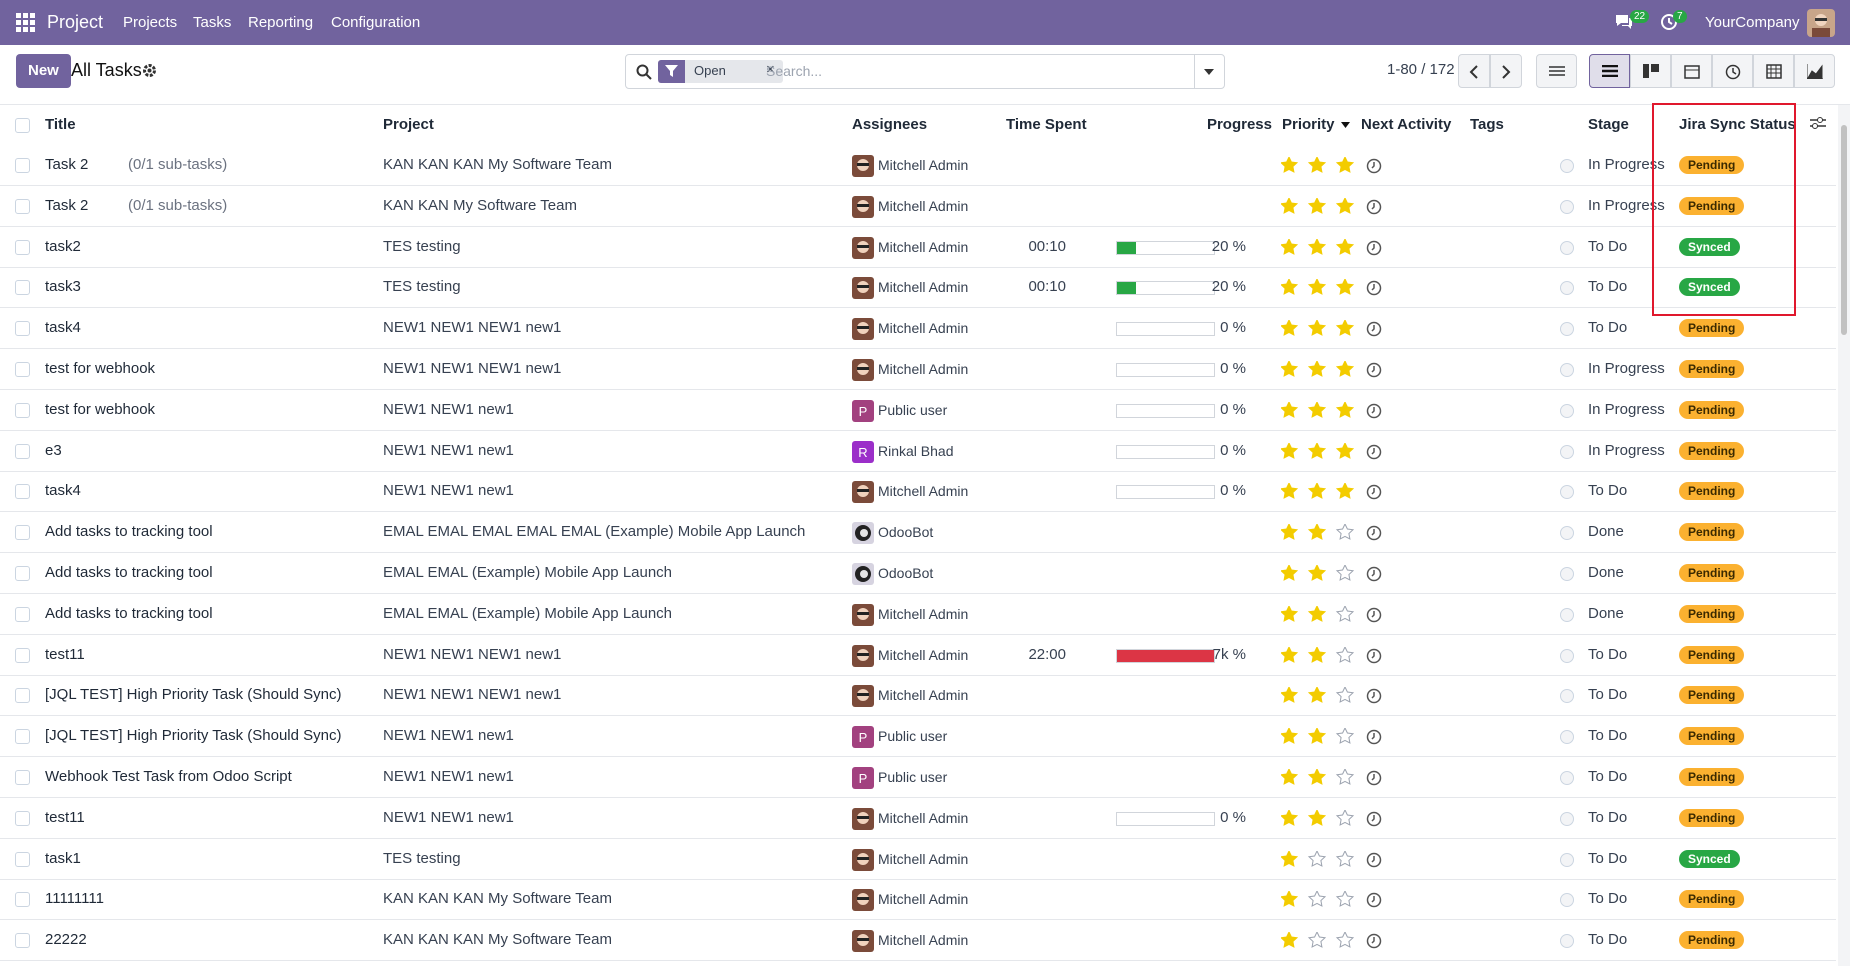  Describe the element at coordinates (1691, 71) in the screenshot. I see `view-calendar` at that location.